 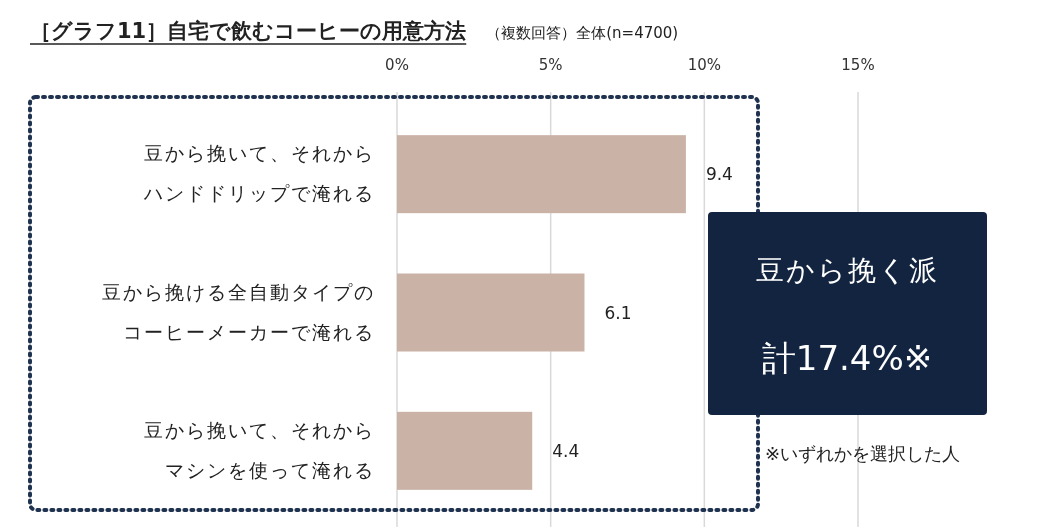 I want to click on y-tick-label: 豆から挽いて、それからハンドドリップで淹れる, so click(x=259, y=173).